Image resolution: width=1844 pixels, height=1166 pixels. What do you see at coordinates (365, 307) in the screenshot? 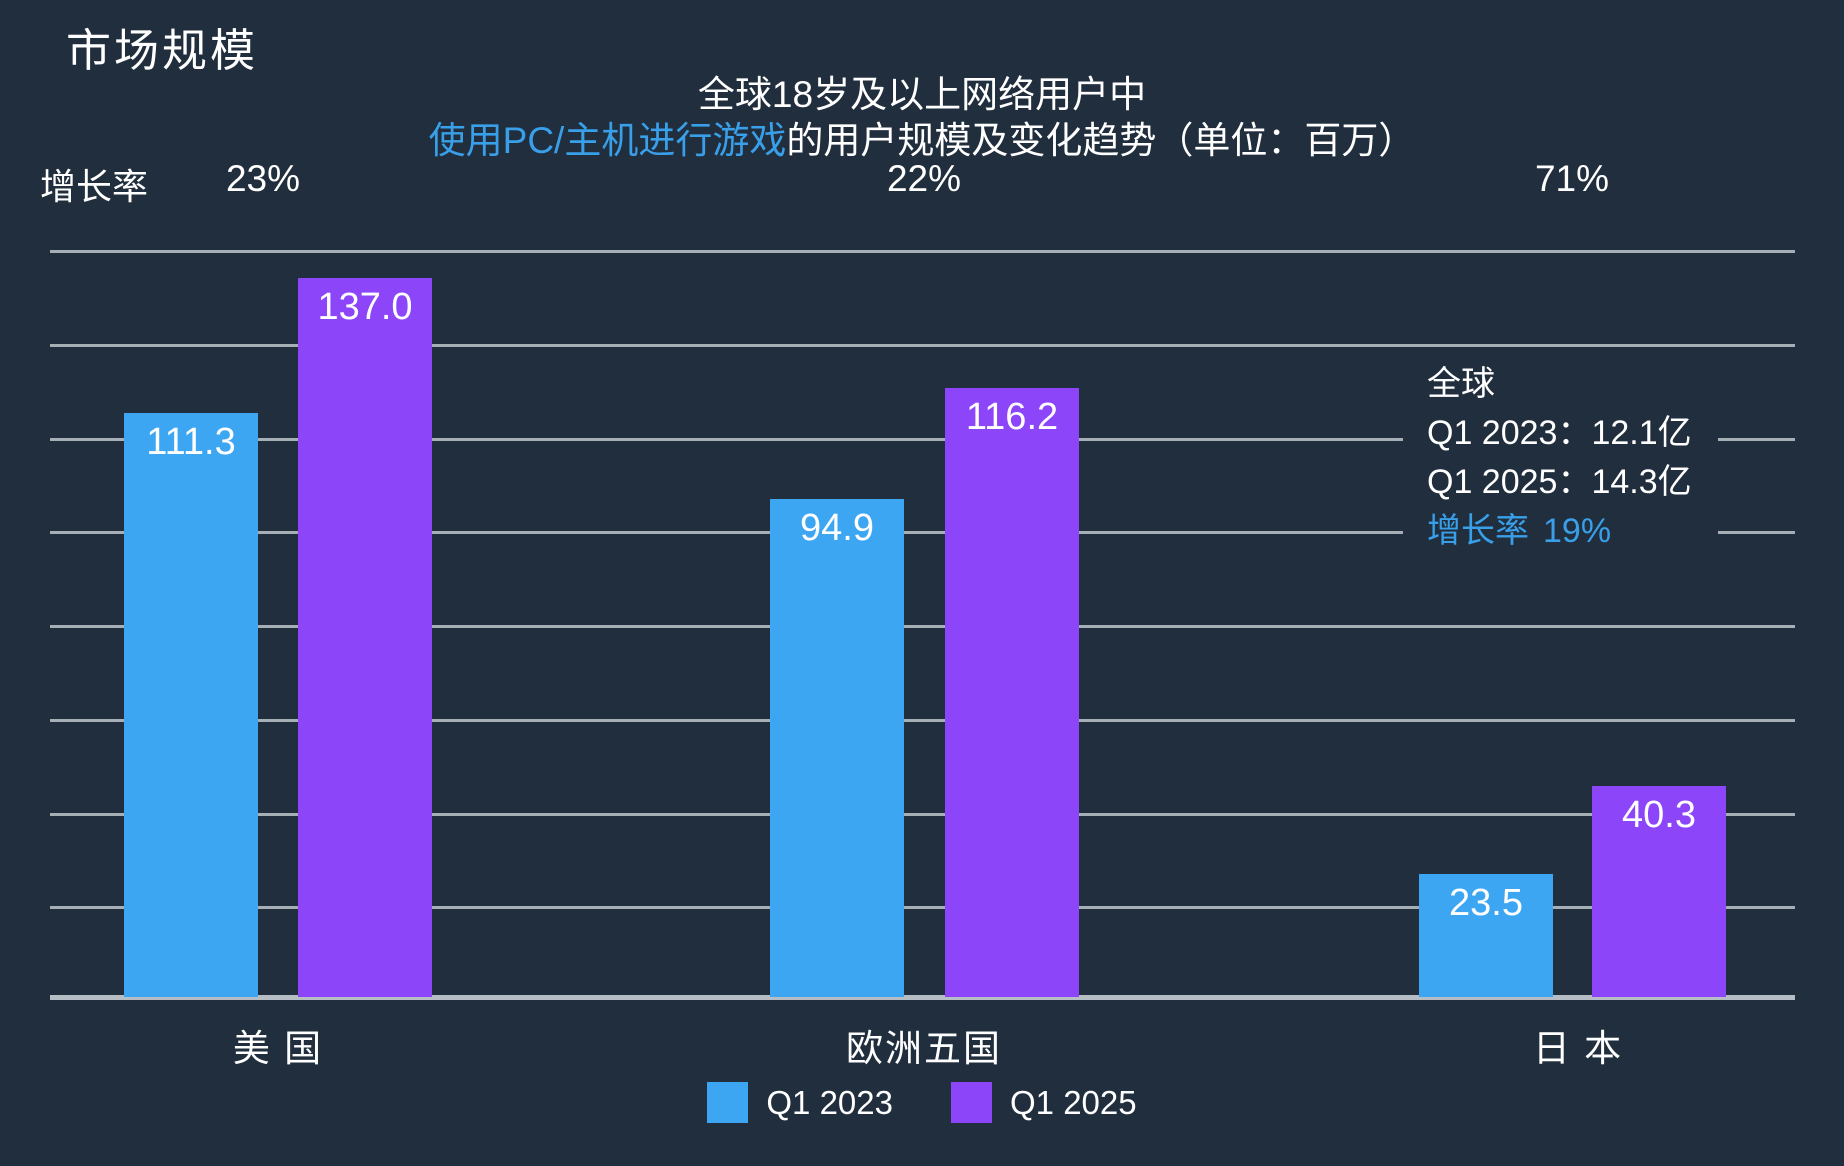
I see `bar-value-label: 137.0` at bounding box center [365, 307].